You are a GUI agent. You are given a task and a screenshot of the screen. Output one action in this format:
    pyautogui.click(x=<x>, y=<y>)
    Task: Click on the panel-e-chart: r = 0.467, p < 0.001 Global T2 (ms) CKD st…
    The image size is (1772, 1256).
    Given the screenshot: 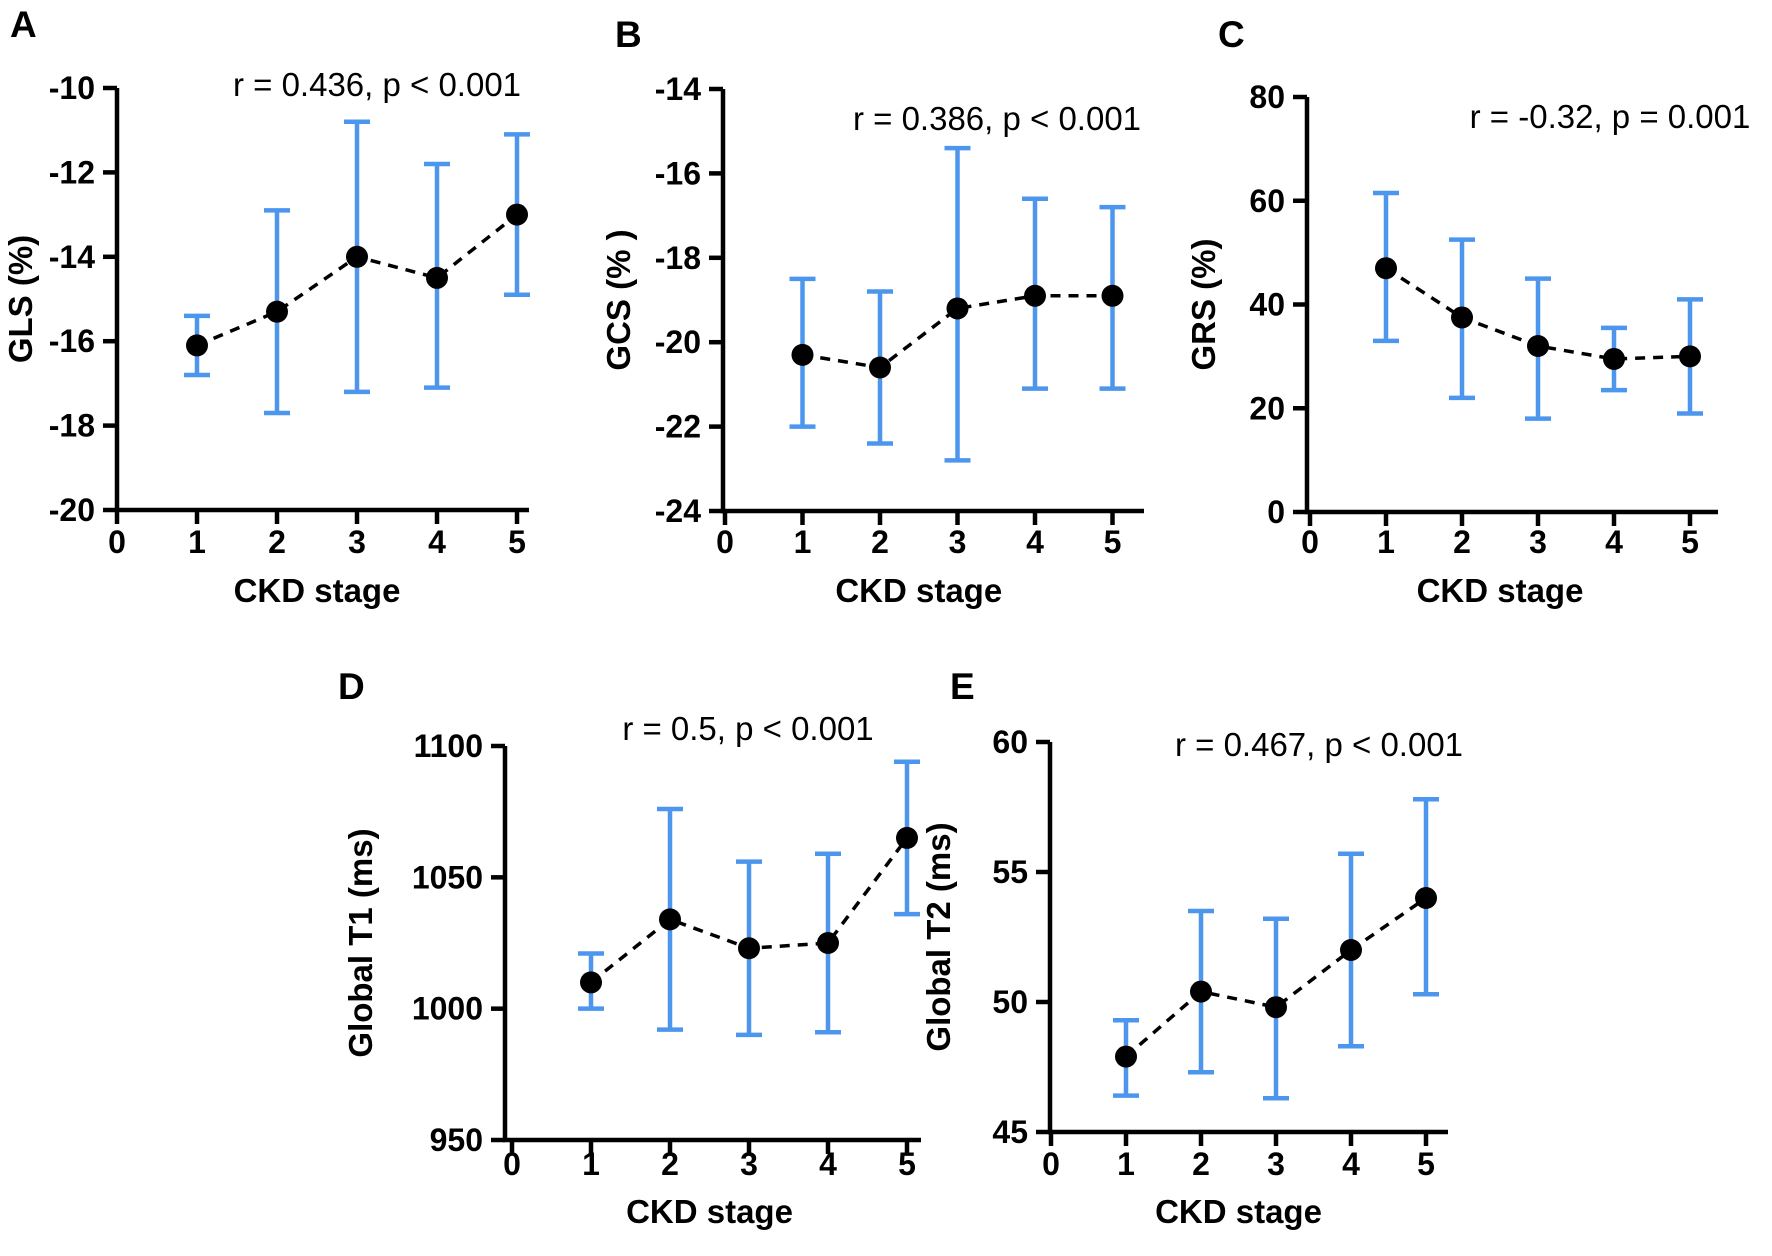 What is the action you would take?
    pyautogui.click(x=1191, y=977)
    